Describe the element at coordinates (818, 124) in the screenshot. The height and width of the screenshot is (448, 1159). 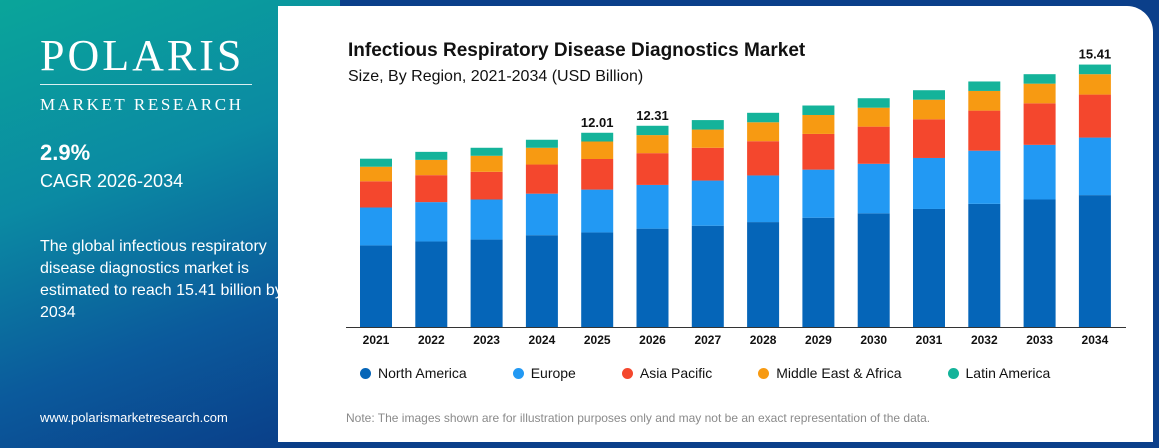
I see `bar-2029-middle-east-africa` at that location.